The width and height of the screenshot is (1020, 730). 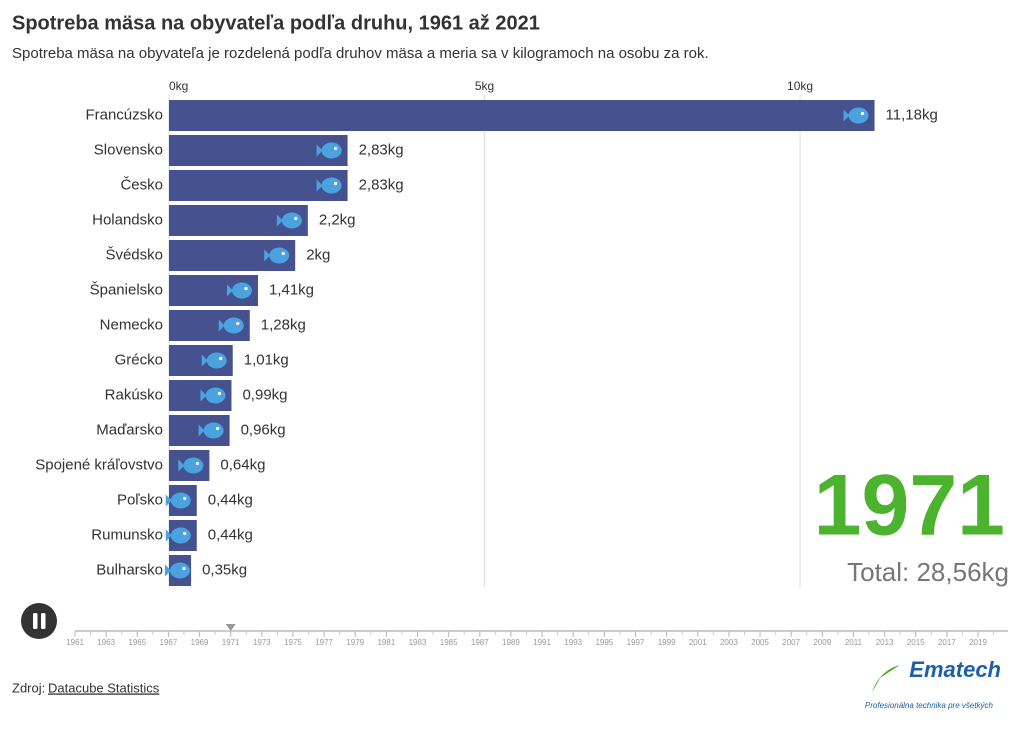 What do you see at coordinates (141, 184) in the screenshot?
I see `y-tick-label: Česko` at bounding box center [141, 184].